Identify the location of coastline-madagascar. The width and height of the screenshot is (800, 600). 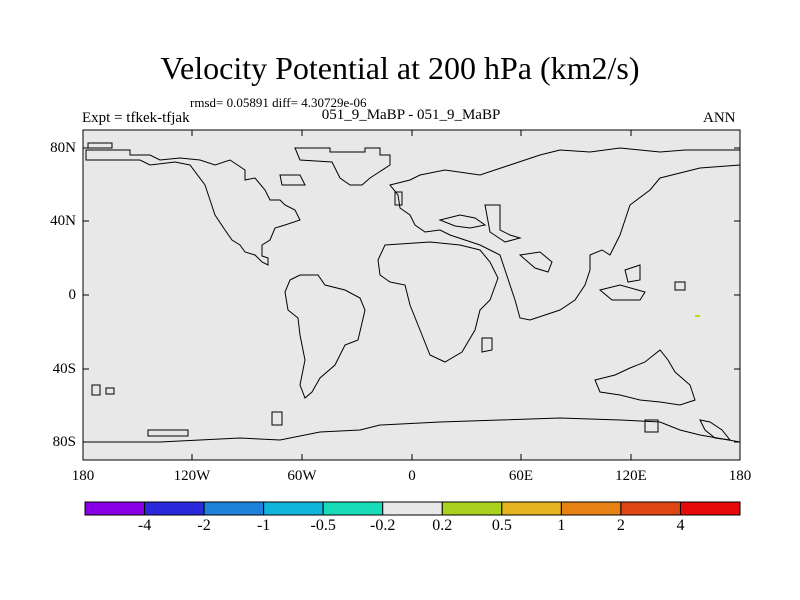
(487, 345).